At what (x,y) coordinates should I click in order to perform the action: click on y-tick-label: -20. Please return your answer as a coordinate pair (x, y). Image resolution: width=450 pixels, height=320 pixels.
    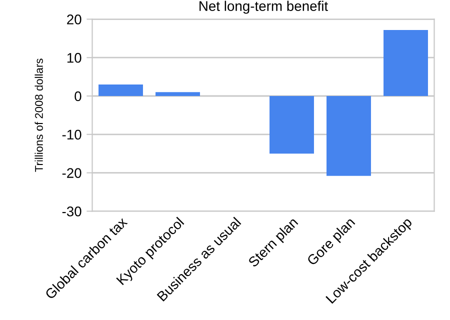
    Looking at the image, I should click on (72, 173).